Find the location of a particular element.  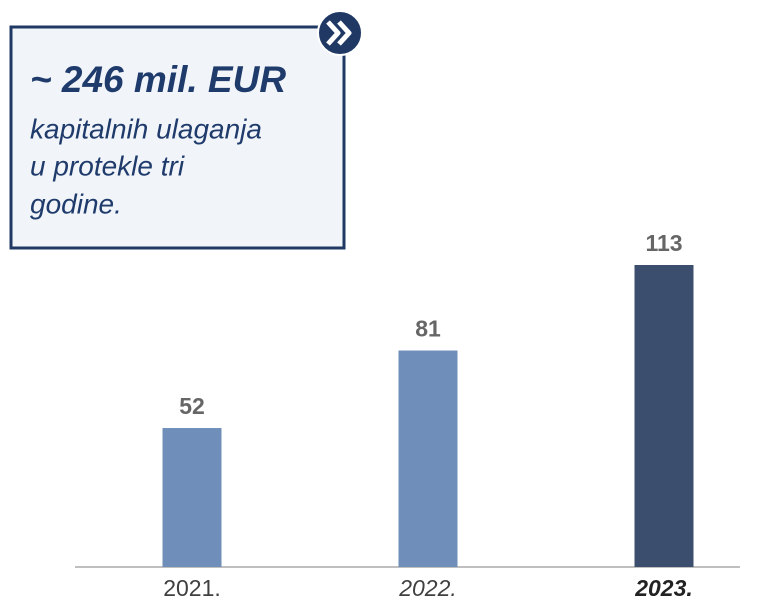

value-label: 52 is located at coordinates (192, 406).